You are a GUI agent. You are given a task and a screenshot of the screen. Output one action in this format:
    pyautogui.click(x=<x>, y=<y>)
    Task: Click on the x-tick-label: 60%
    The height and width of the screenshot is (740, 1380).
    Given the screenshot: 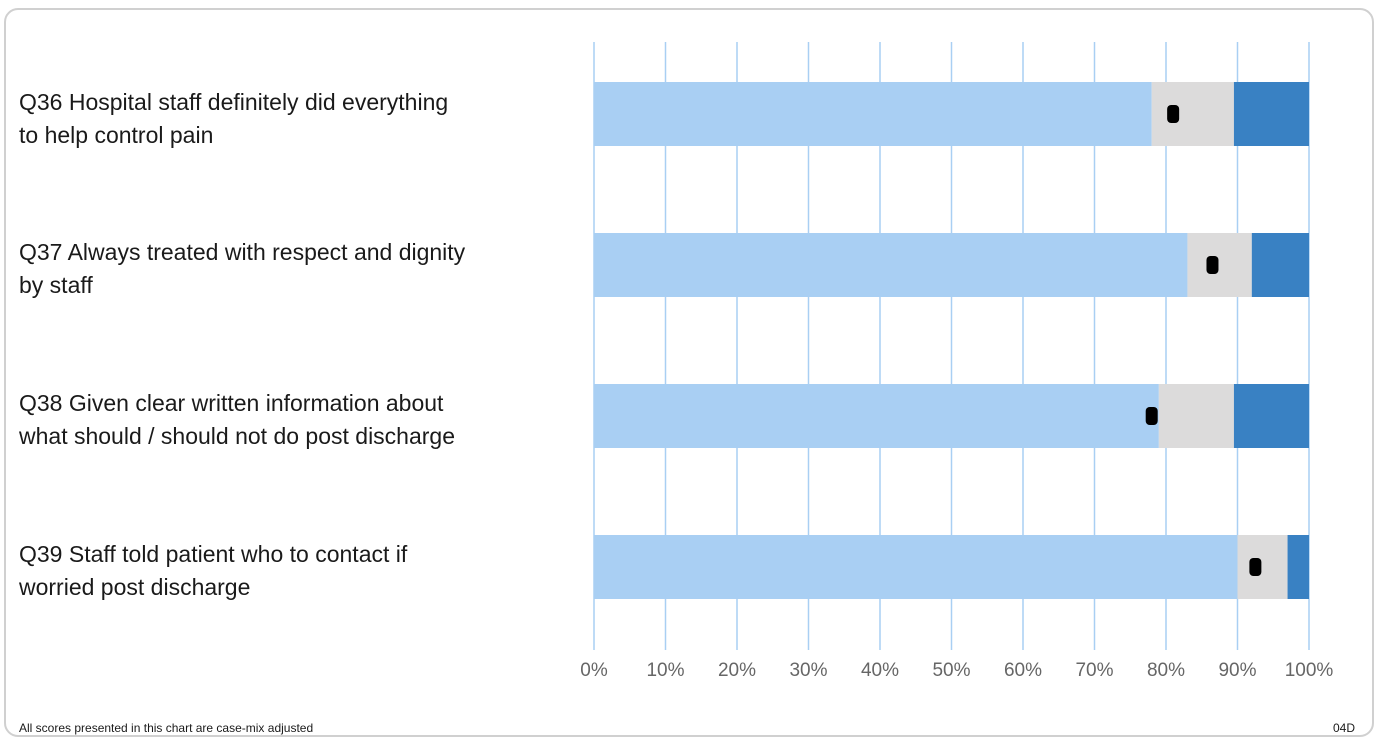 What is the action you would take?
    pyautogui.click(x=1023, y=670)
    